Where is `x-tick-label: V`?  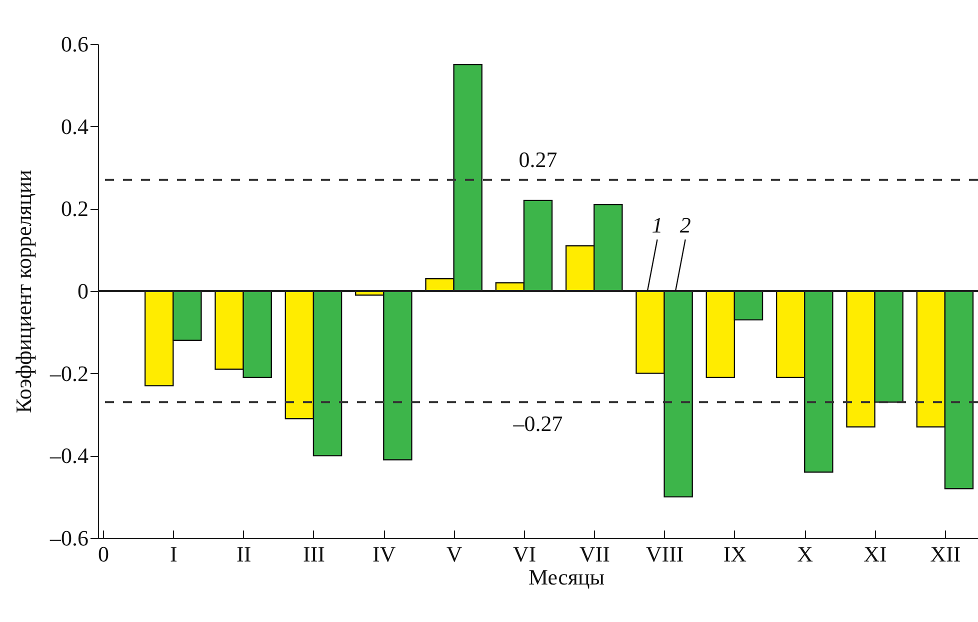
x-tick-label: V is located at coordinates (454, 554).